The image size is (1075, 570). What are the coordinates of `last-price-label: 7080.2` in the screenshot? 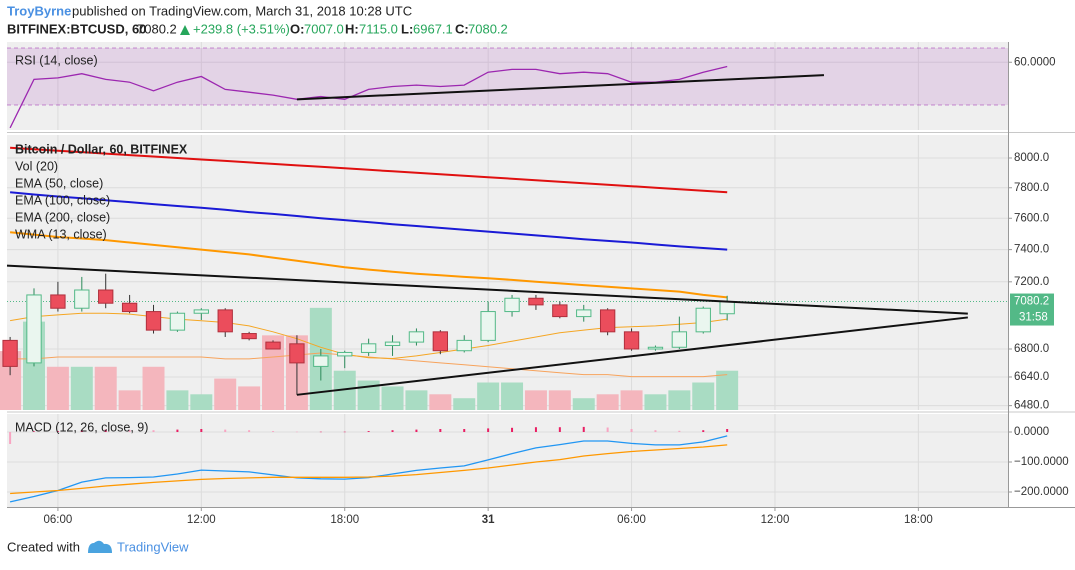 It's located at (1031, 302).